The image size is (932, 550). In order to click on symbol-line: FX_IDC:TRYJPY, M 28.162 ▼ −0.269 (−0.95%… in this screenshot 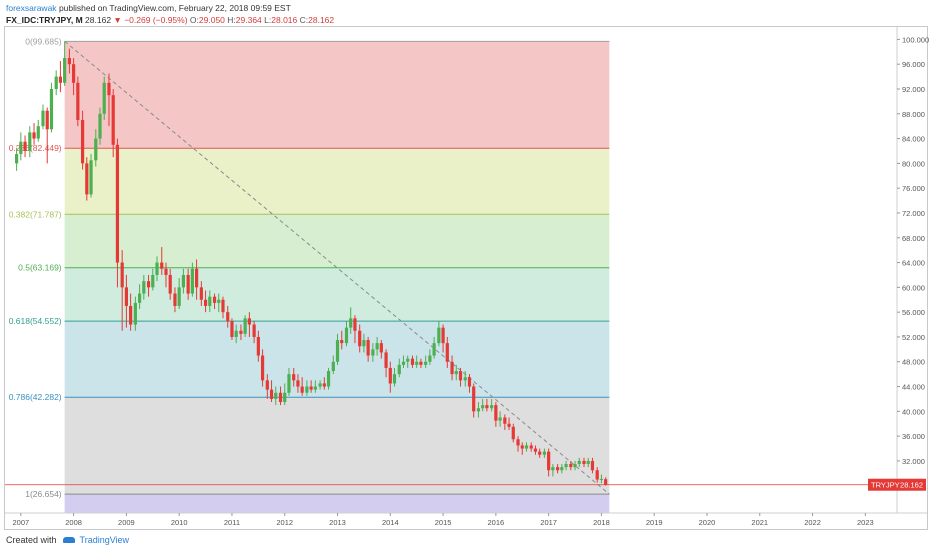, I will do `click(466, 20)`.